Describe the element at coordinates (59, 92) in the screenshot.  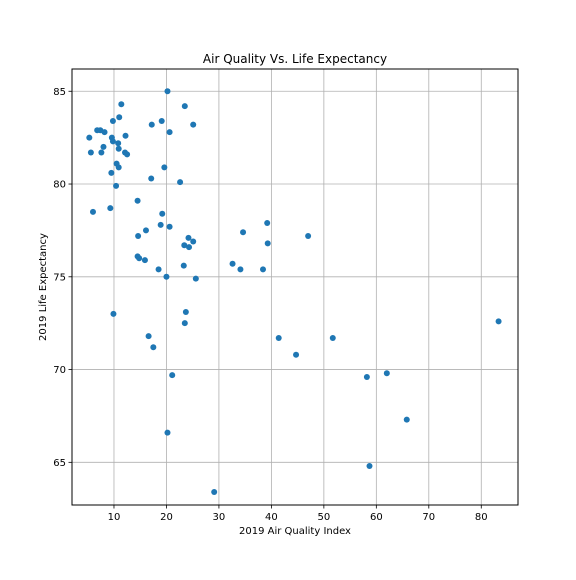
I see `y-tick-label: 85` at that location.